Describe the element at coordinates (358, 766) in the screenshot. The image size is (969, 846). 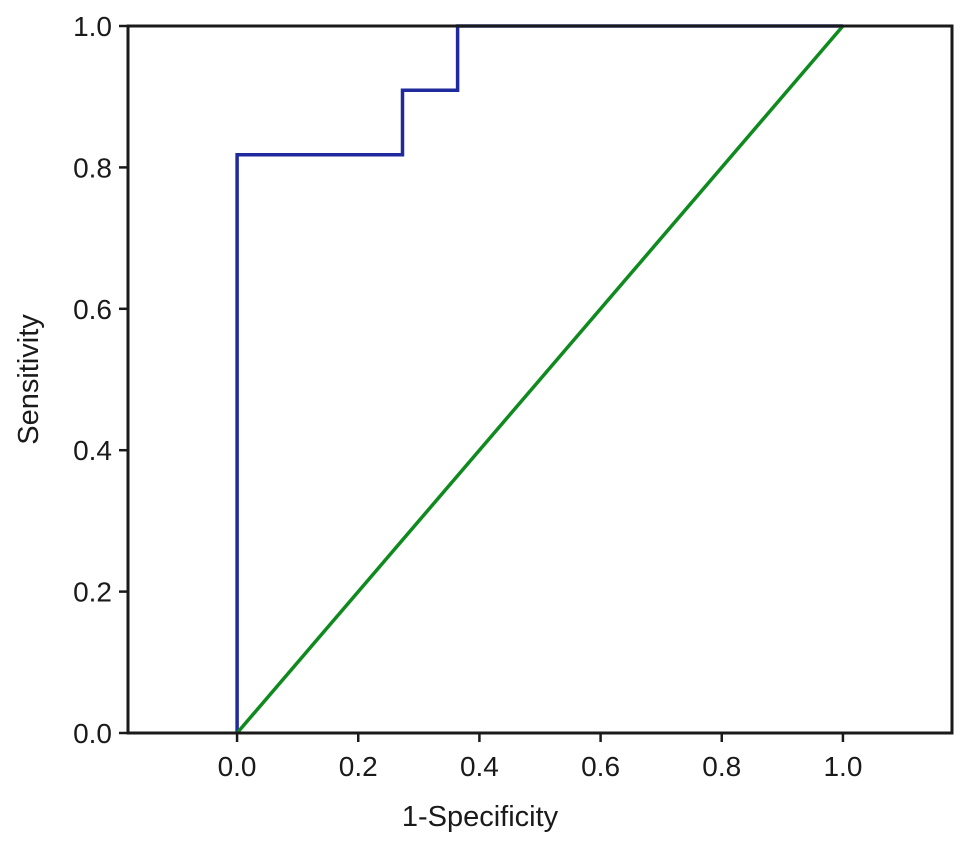
I see `x-tick-label: 0.2` at that location.